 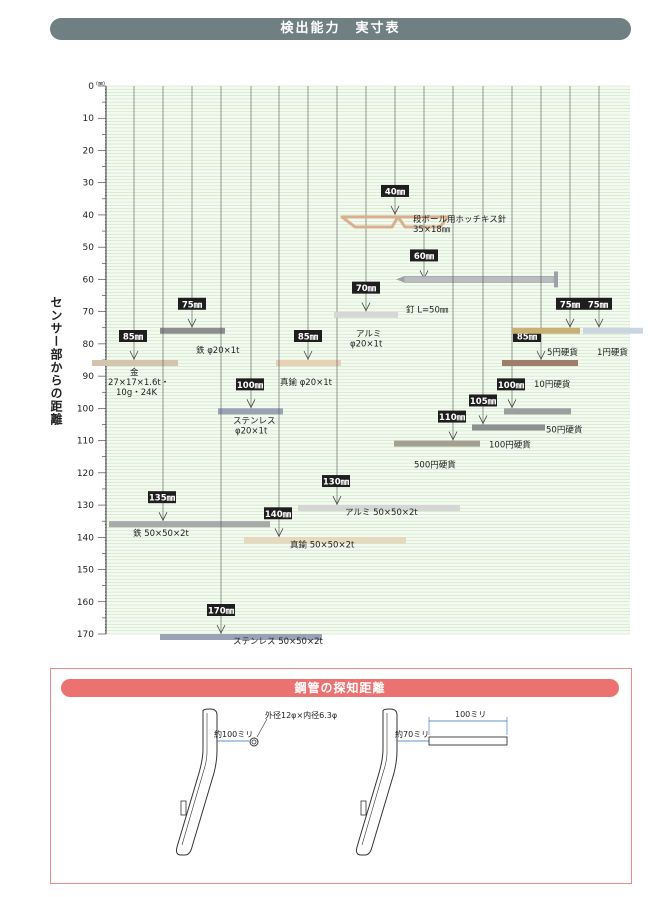 I want to click on object-label: 10g・24K, so click(x=137, y=393).